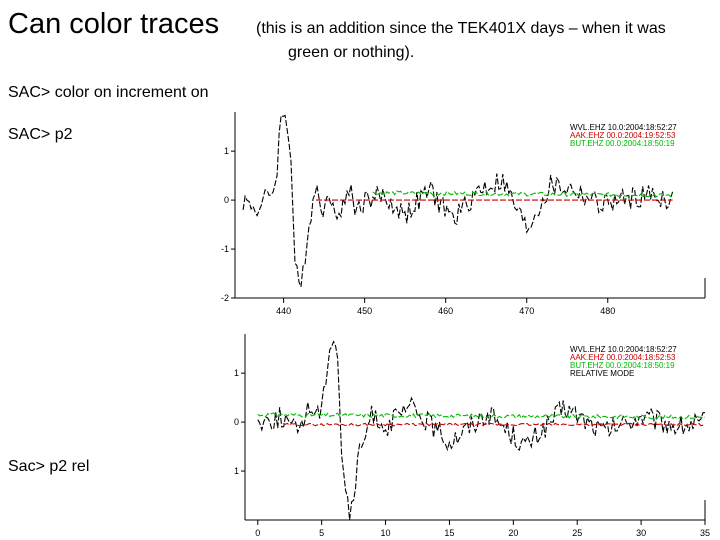  What do you see at coordinates (114, 24) in the screenshot?
I see `slide-title: Can color traces` at bounding box center [114, 24].